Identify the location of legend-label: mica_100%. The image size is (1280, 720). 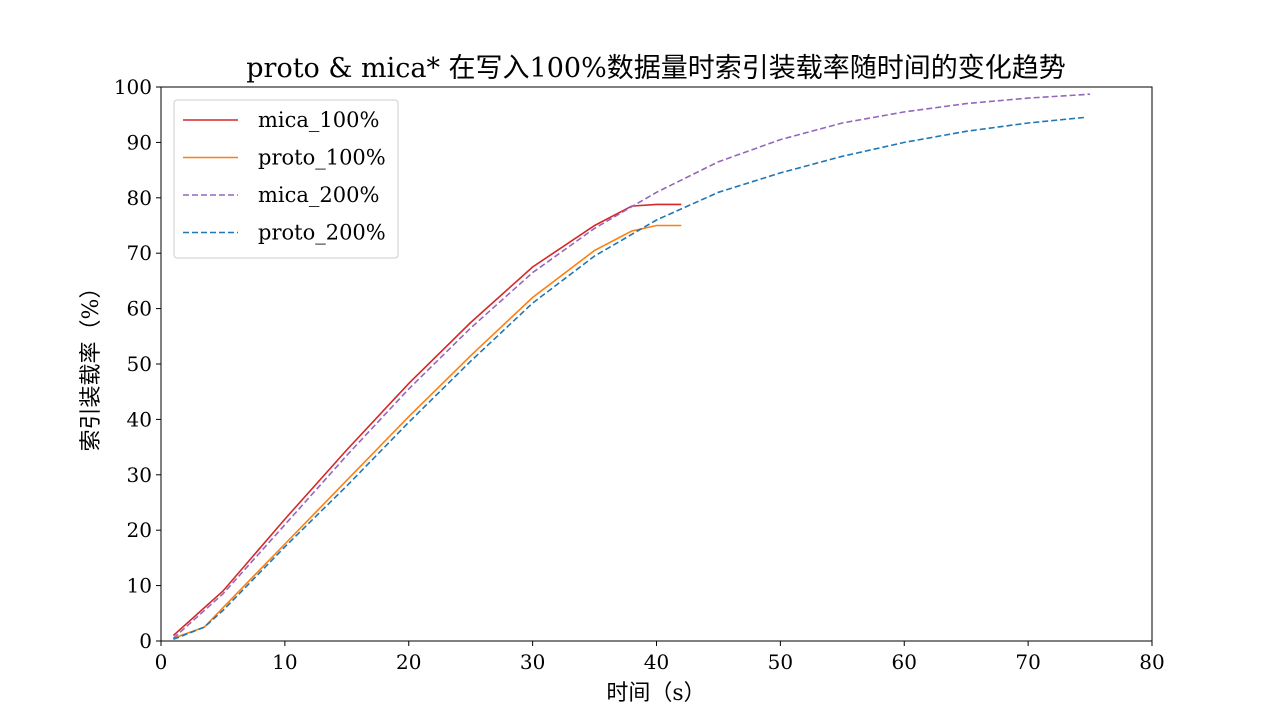
(318, 120).